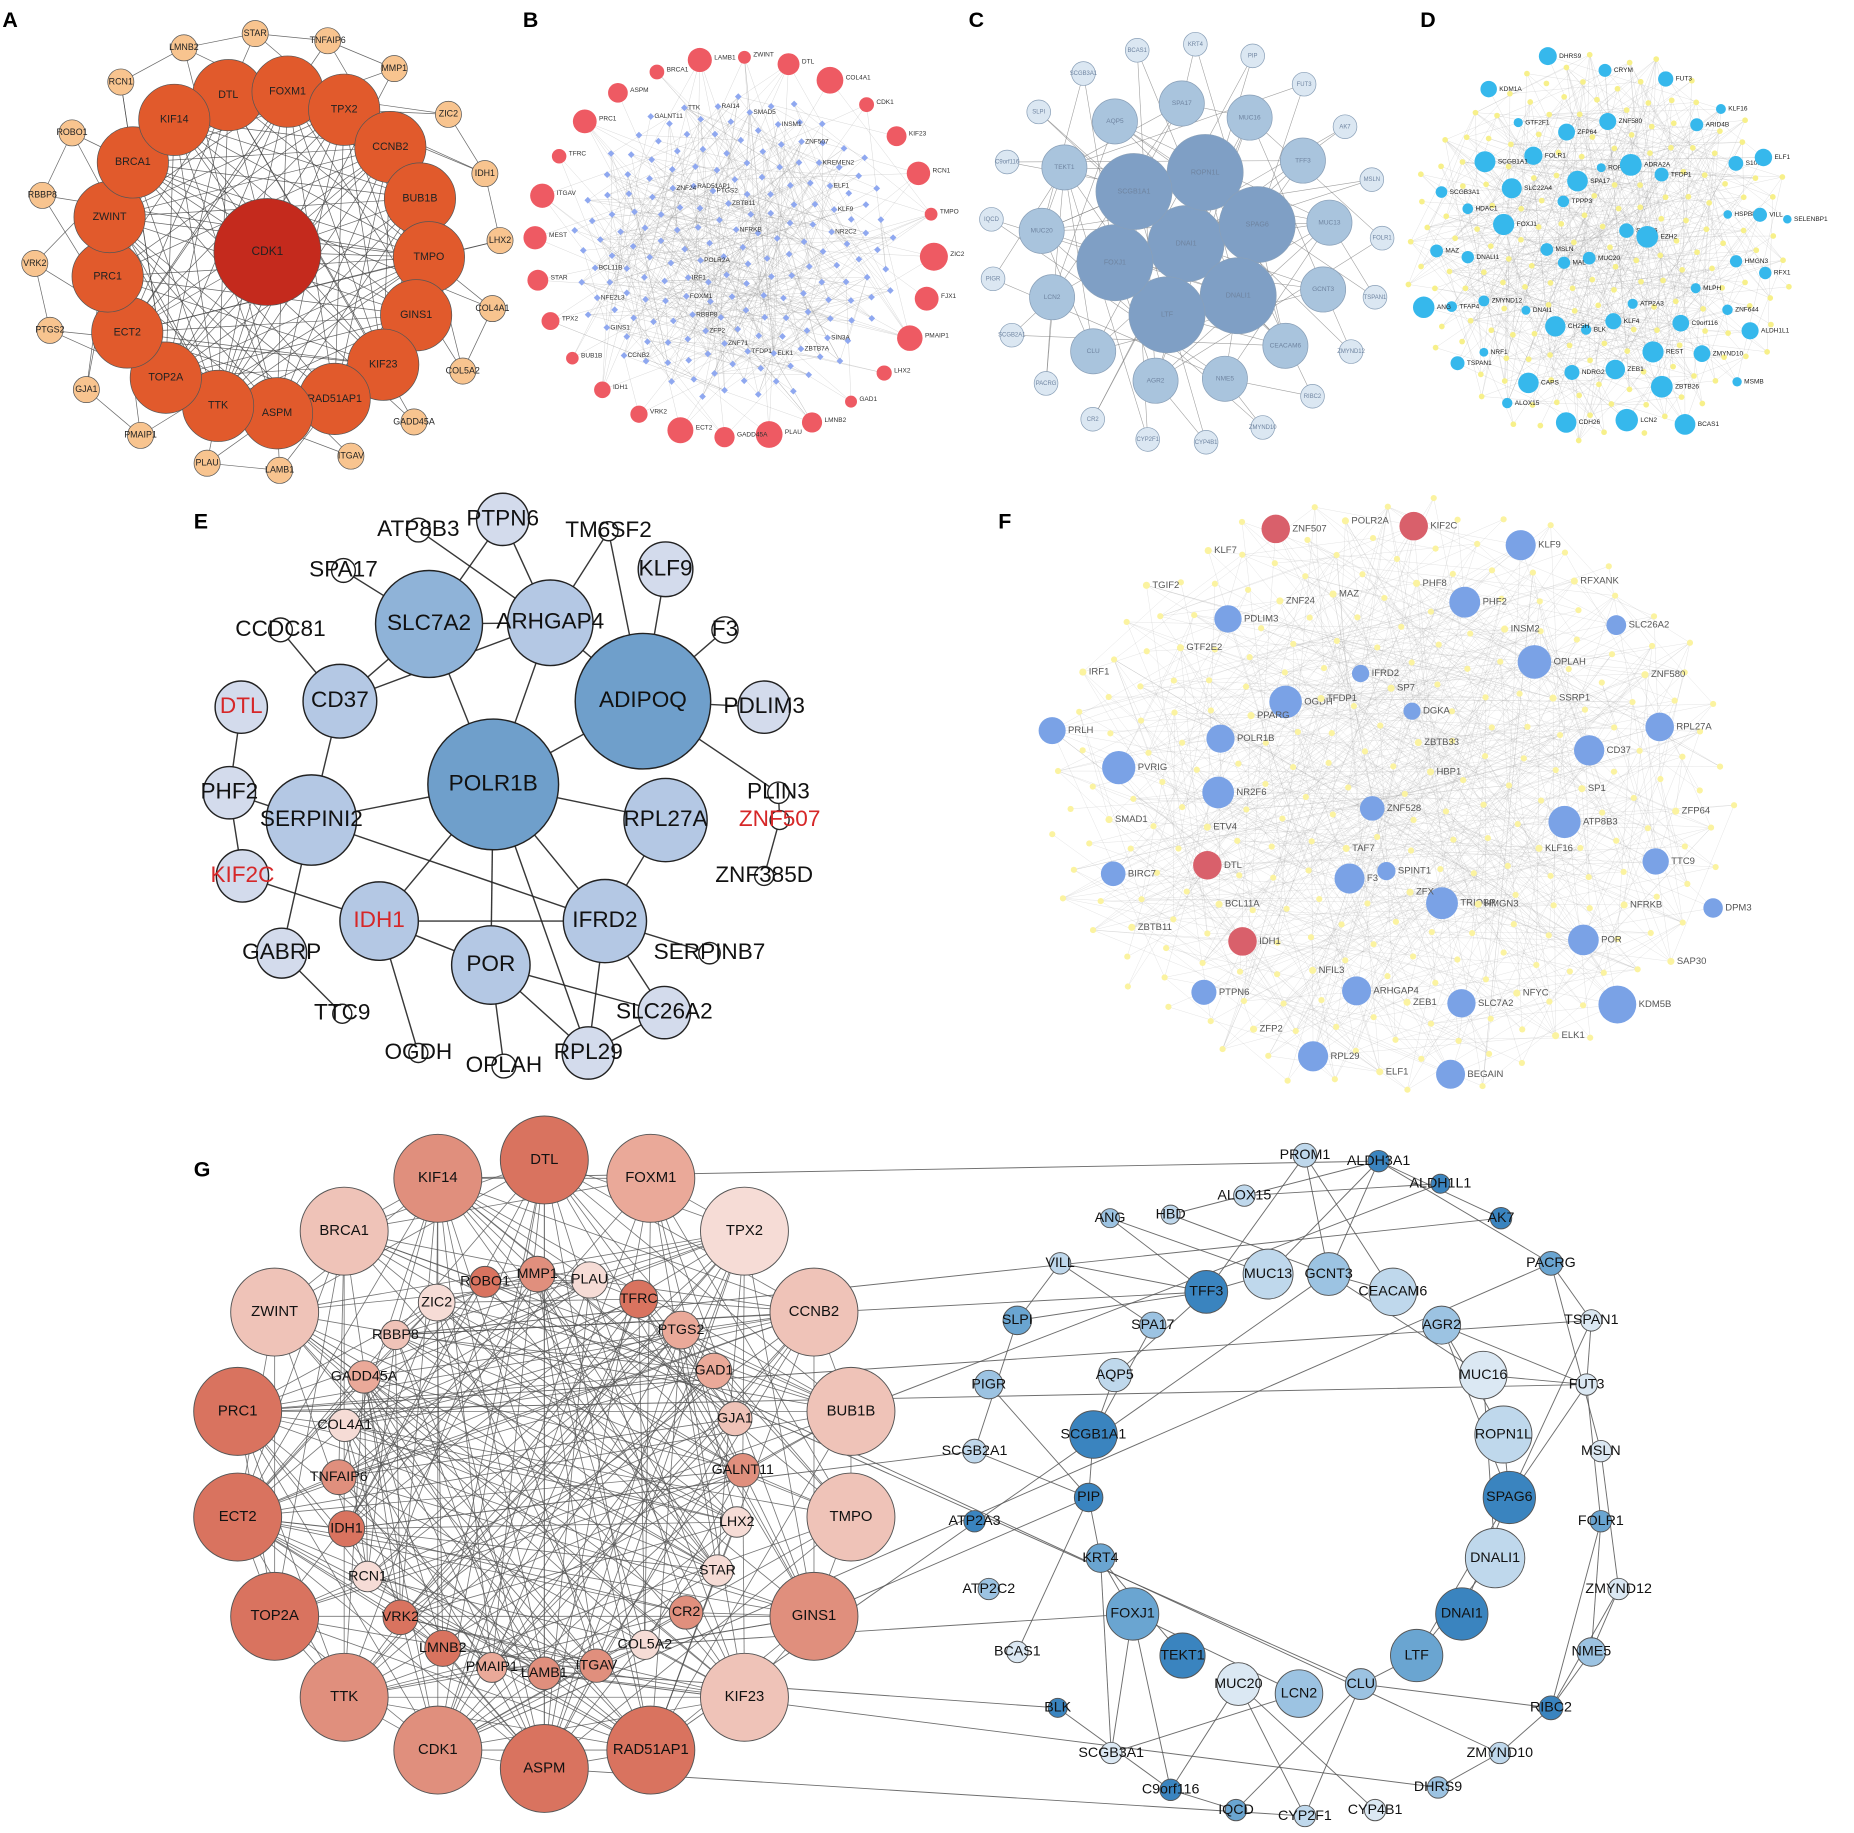 Image resolution: width=1854 pixels, height=1833 pixels. I want to click on node-label: CLU, so click(1093, 351).